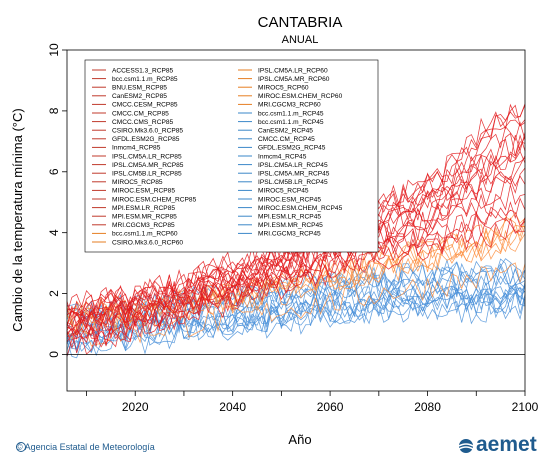 The image size is (550, 462). What do you see at coordinates (283, 70) in the screenshot?
I see `legend-item: IPSL.CM5A.LR_RCP60` at bounding box center [283, 70].